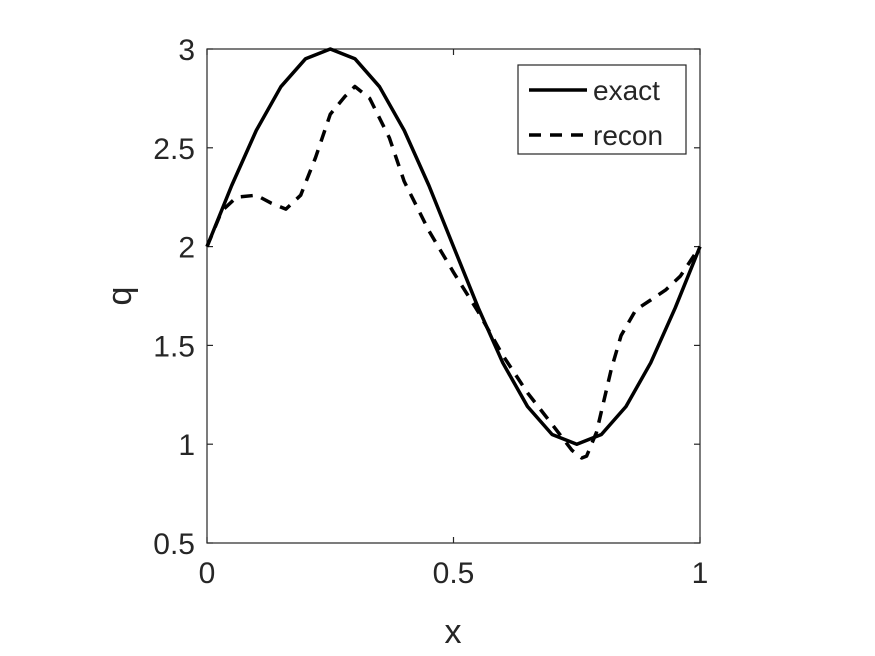 The image size is (875, 656). I want to click on legend-label-exact: exact, so click(626, 90).